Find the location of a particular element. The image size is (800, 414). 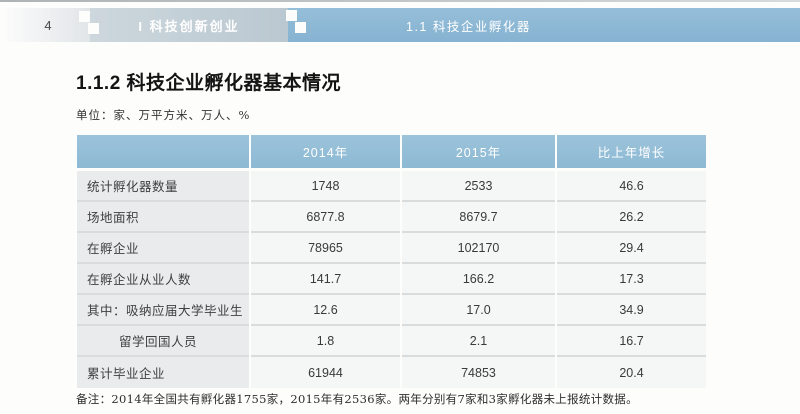

cell-2014: 6877.8 is located at coordinates (325, 217).